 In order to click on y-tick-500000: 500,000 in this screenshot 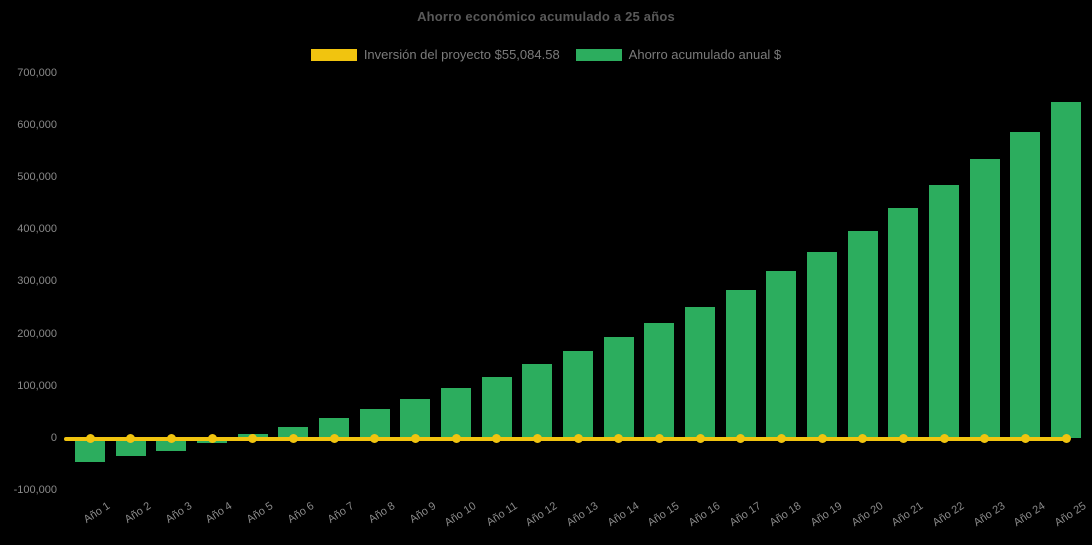, I will do `click(37, 177)`.